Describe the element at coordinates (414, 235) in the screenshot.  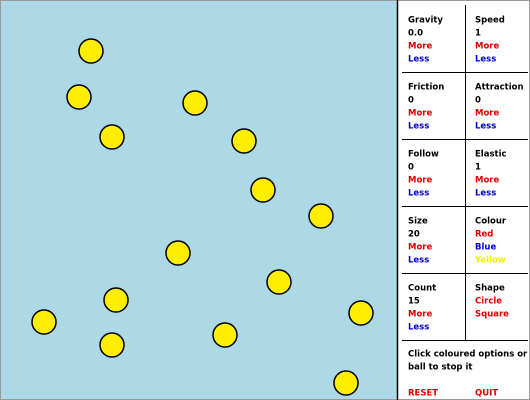
I see `cell-value: 20` at that location.